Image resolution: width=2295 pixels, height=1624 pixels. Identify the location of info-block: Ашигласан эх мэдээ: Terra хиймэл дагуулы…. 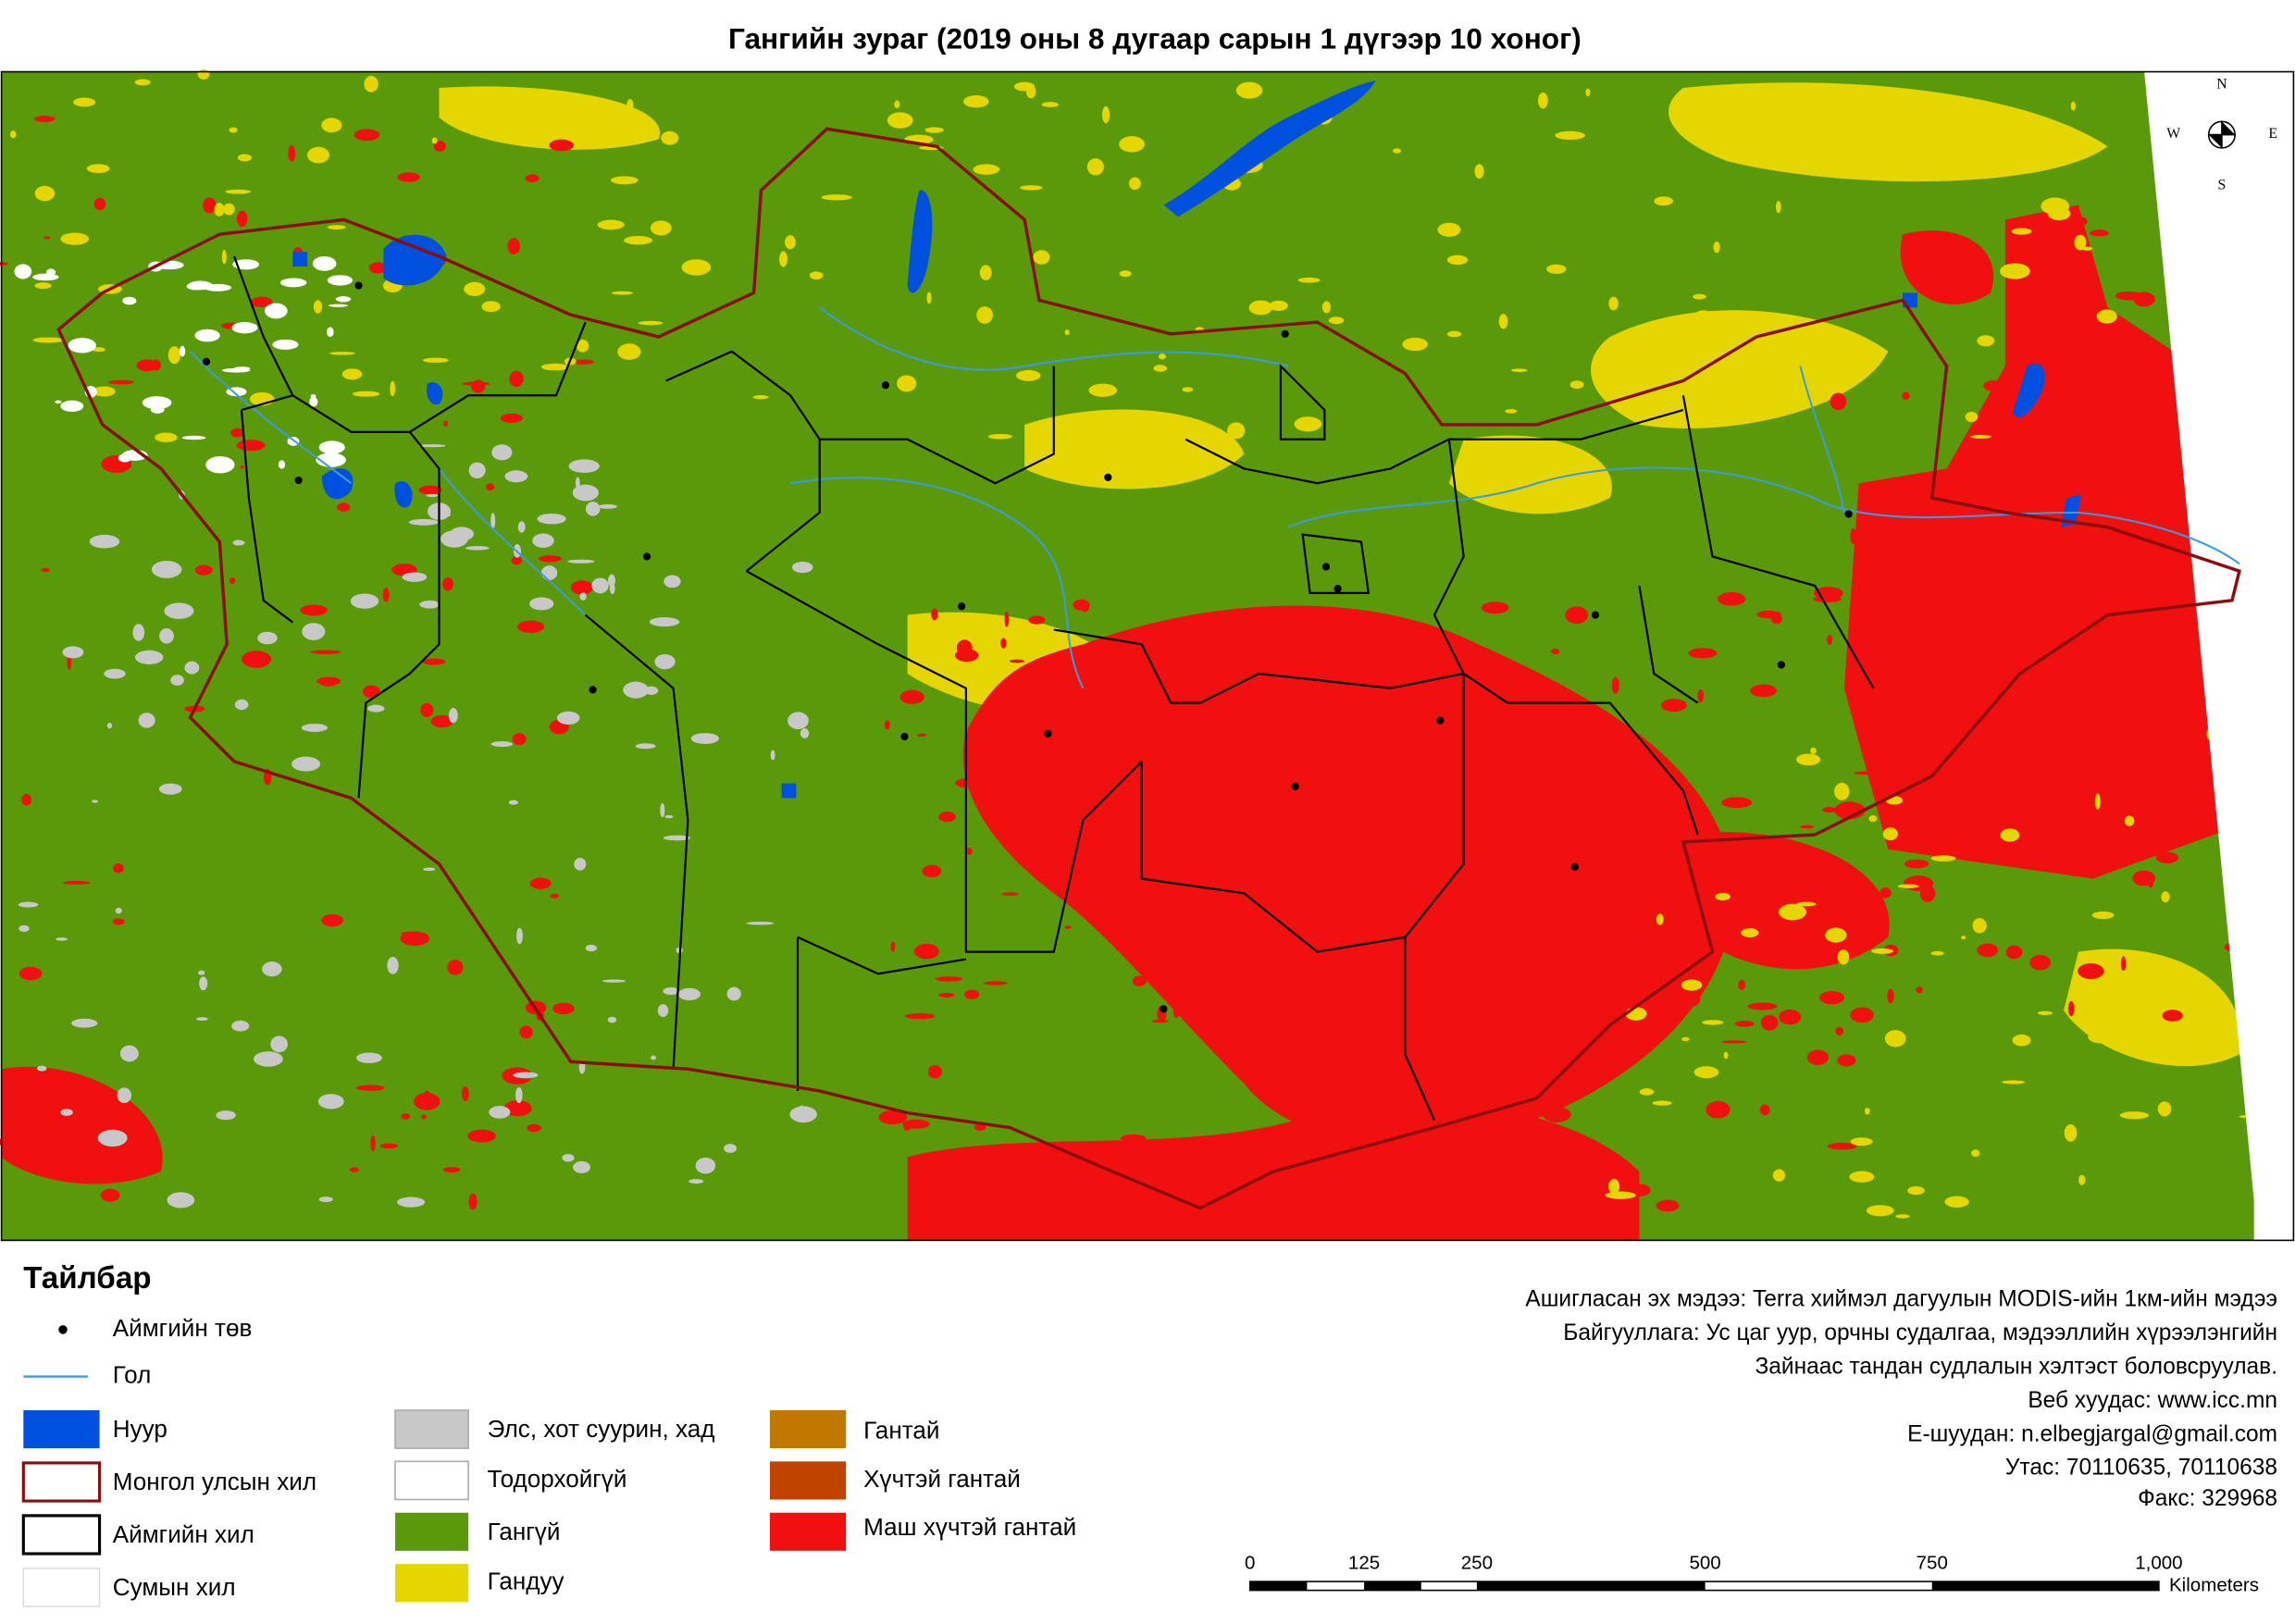
(1901, 1399).